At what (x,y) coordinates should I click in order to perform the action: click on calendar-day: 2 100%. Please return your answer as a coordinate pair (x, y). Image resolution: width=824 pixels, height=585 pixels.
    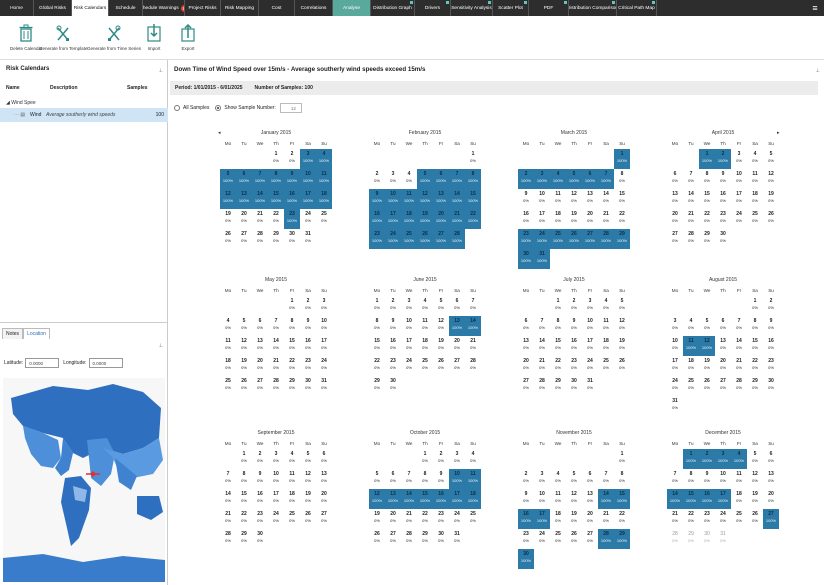
    Looking at the image, I should click on (723, 159).